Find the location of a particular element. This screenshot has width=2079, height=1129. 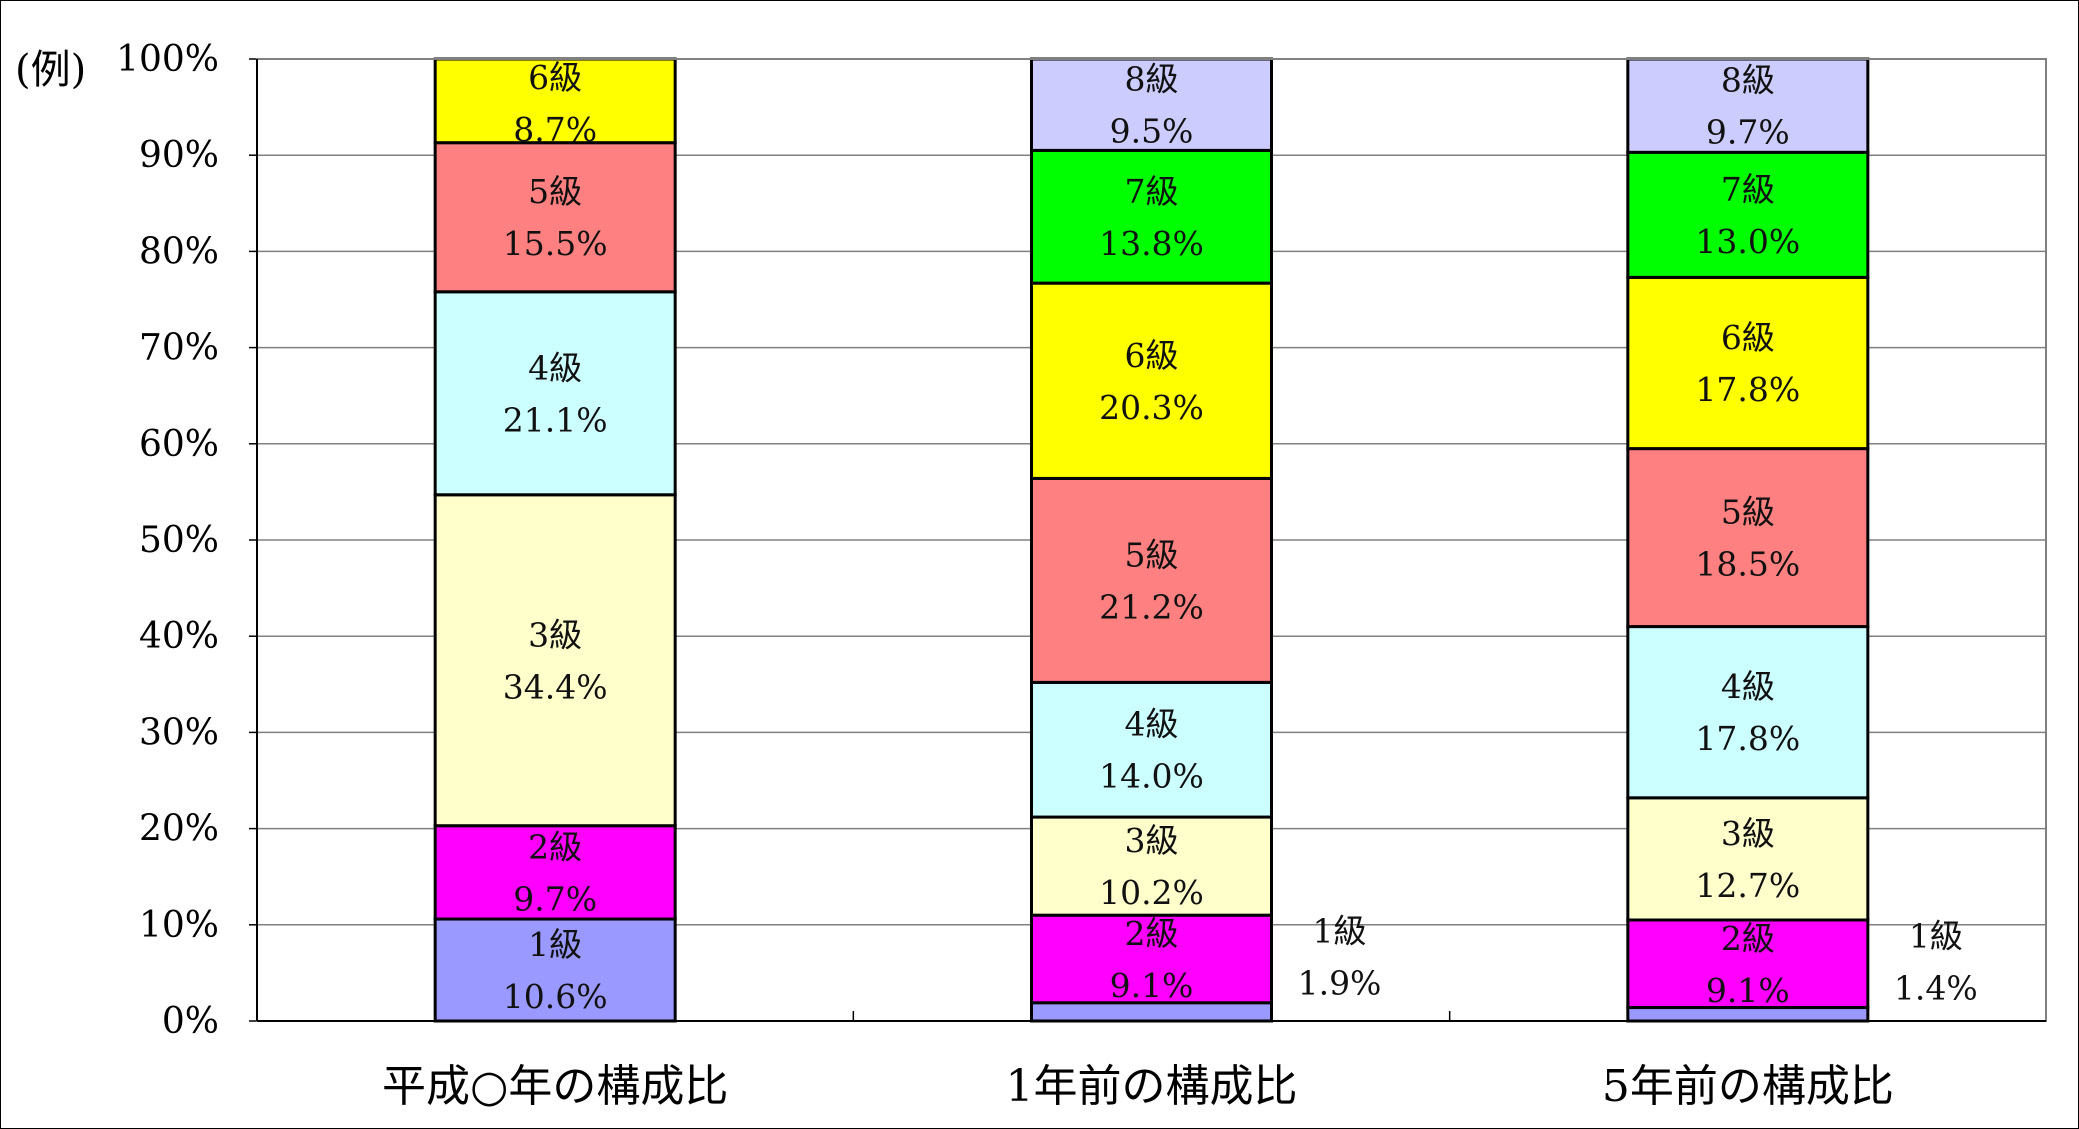

data-label: 10.2% is located at coordinates (1151, 892).